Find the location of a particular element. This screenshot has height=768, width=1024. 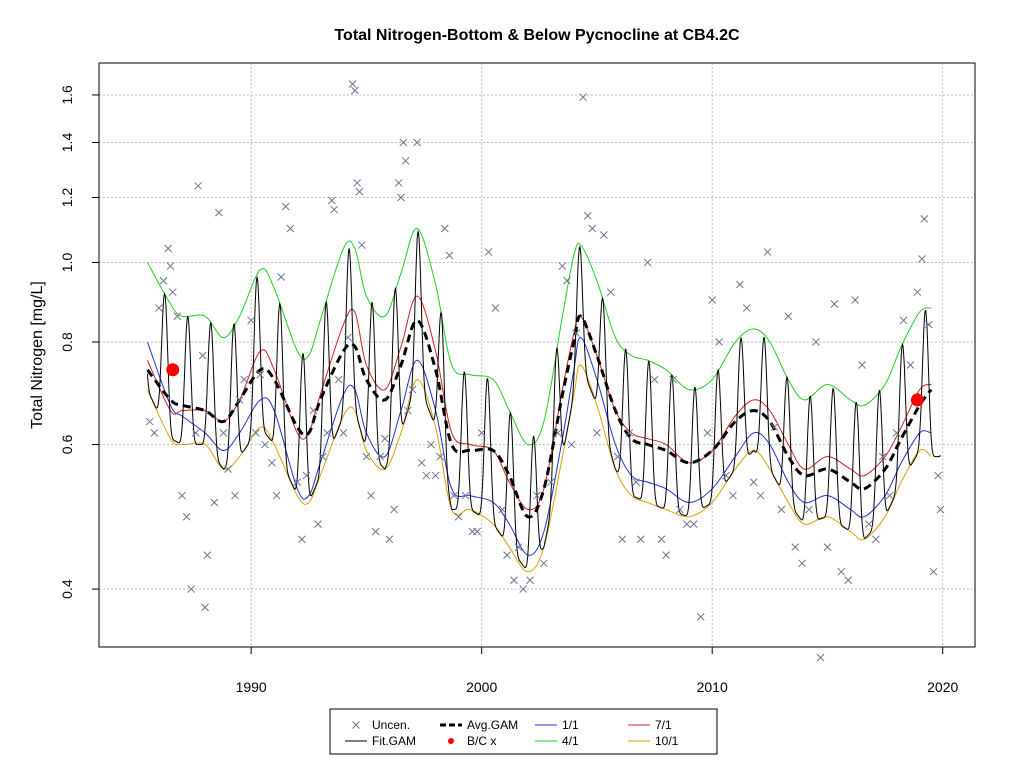

x-tick-label: 1990 is located at coordinates (251, 687).